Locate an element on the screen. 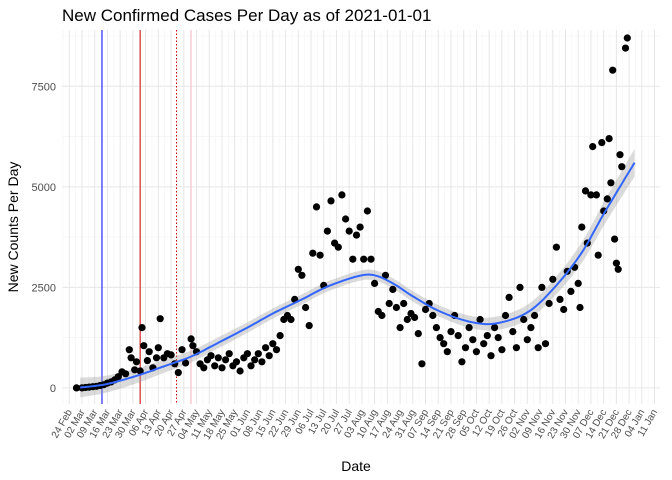 This screenshot has width=672, height=480. y-tick-label: 7500 is located at coordinates (44, 87).